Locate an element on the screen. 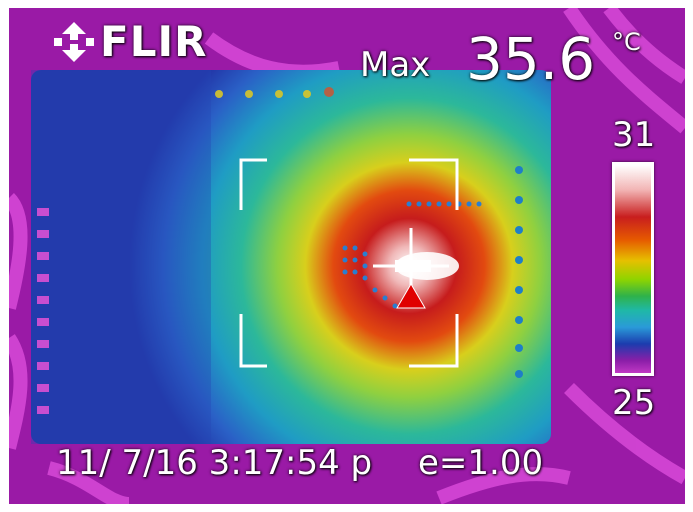 This screenshot has width=693, height=512. brand-name: FLIR is located at coordinates (154, 41).